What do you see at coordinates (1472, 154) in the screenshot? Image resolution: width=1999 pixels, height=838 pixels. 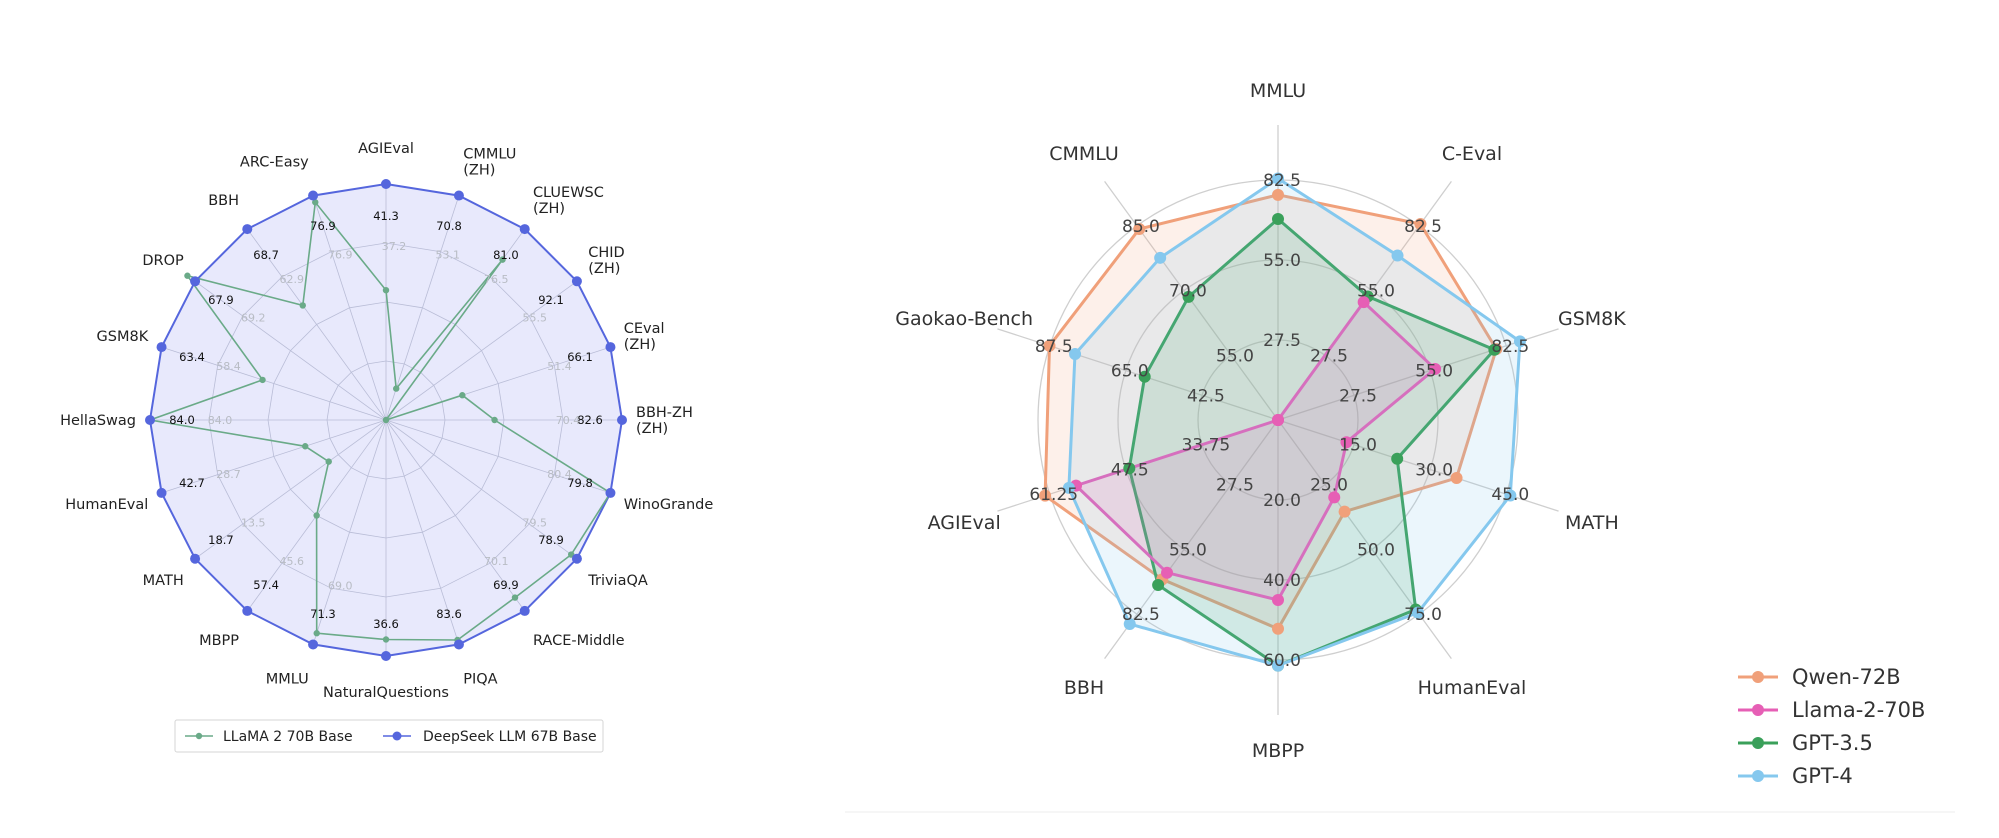 I see `right-axis-label: C-Eval` at bounding box center [1472, 154].